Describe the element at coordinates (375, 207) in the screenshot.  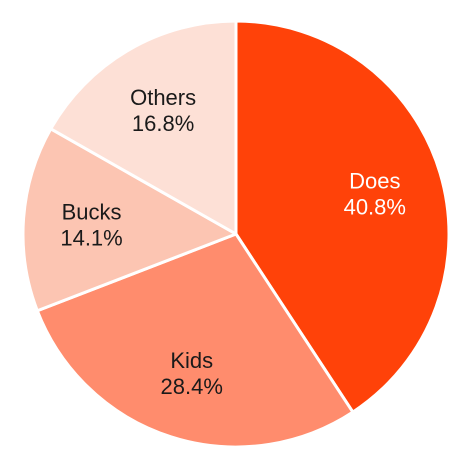
I see `slice-value-does: 40.8%` at that location.